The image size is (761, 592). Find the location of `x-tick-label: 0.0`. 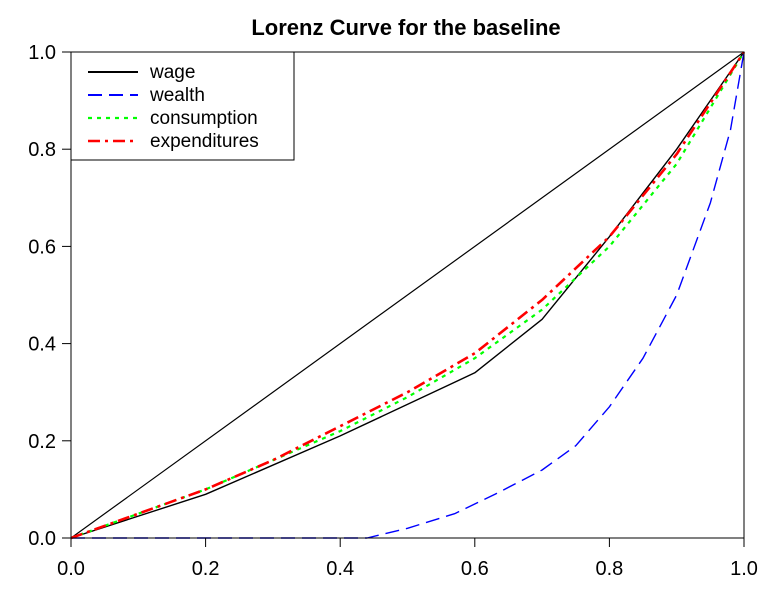

x-tick-label: 0.0 is located at coordinates (71, 569).